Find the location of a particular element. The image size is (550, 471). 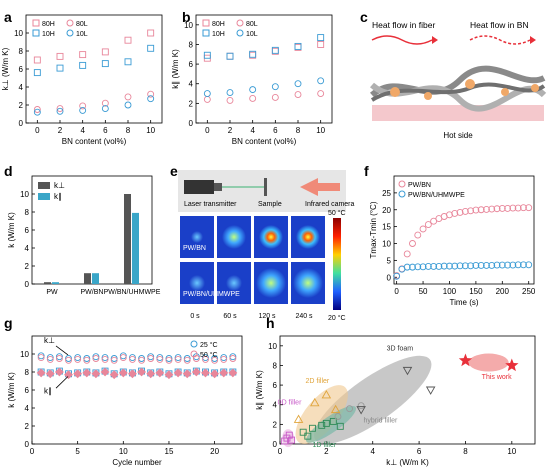

panel-label-d: d is located at coordinates (8, 171).